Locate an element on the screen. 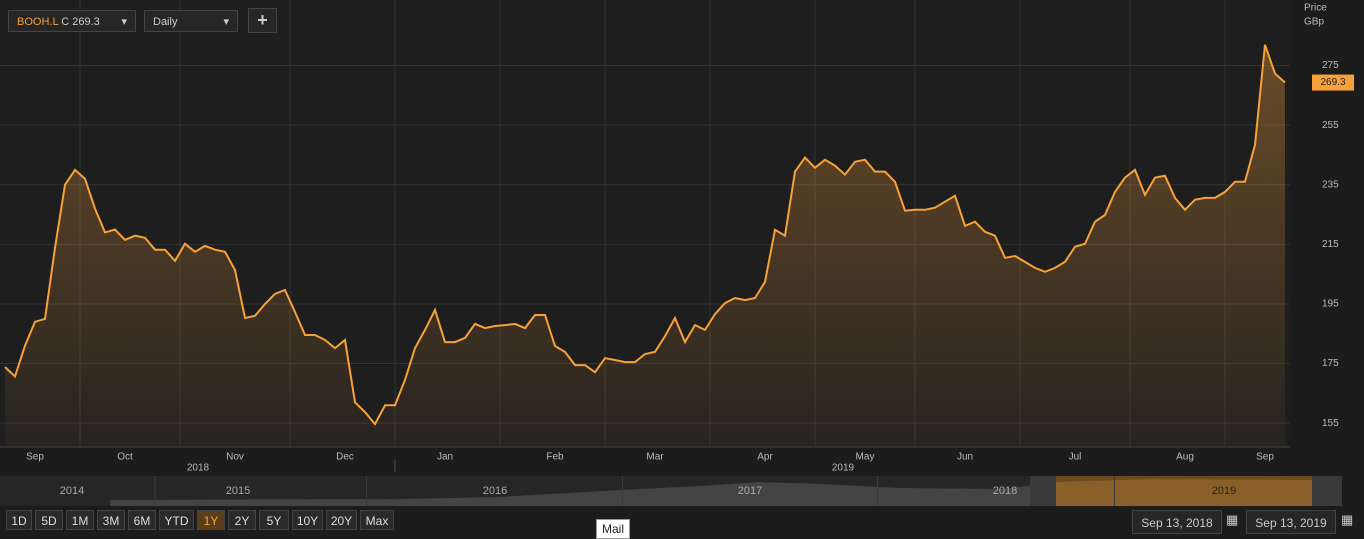 This screenshot has width=1364, height=539. last-price-box is located at coordinates (1333, 82).